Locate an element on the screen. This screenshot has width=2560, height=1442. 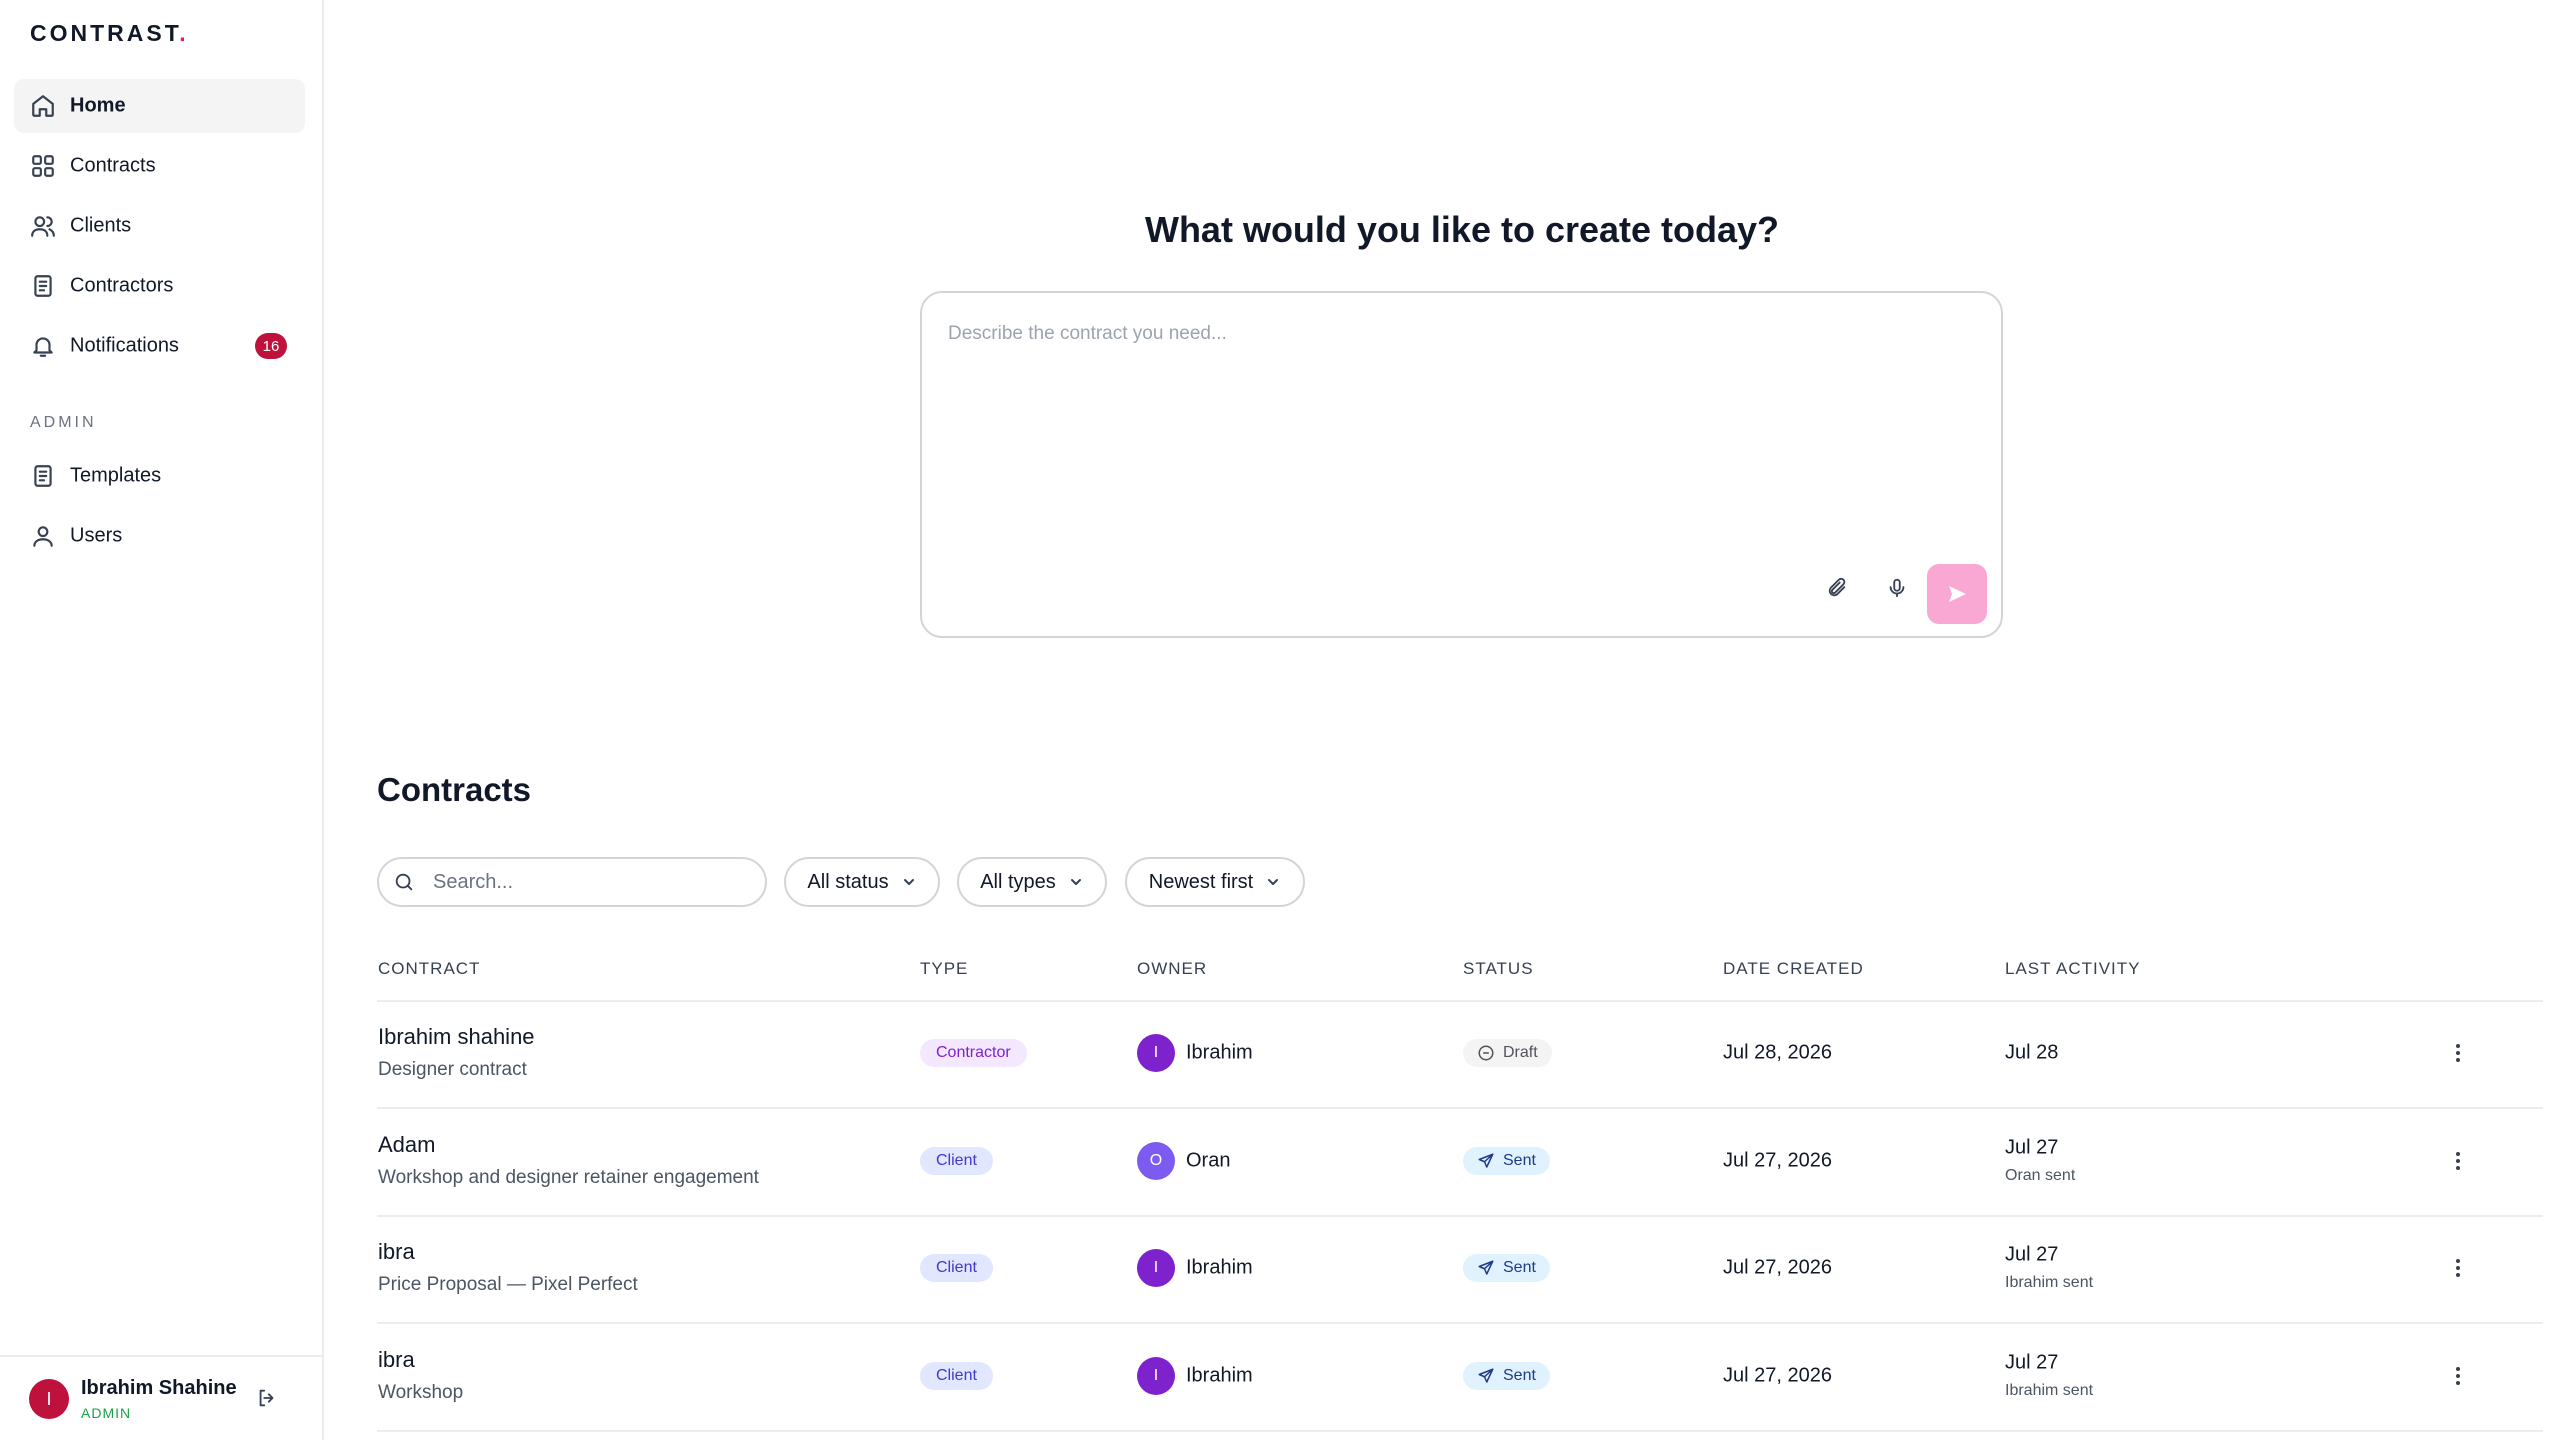
search-icon is located at coordinates (404, 885).